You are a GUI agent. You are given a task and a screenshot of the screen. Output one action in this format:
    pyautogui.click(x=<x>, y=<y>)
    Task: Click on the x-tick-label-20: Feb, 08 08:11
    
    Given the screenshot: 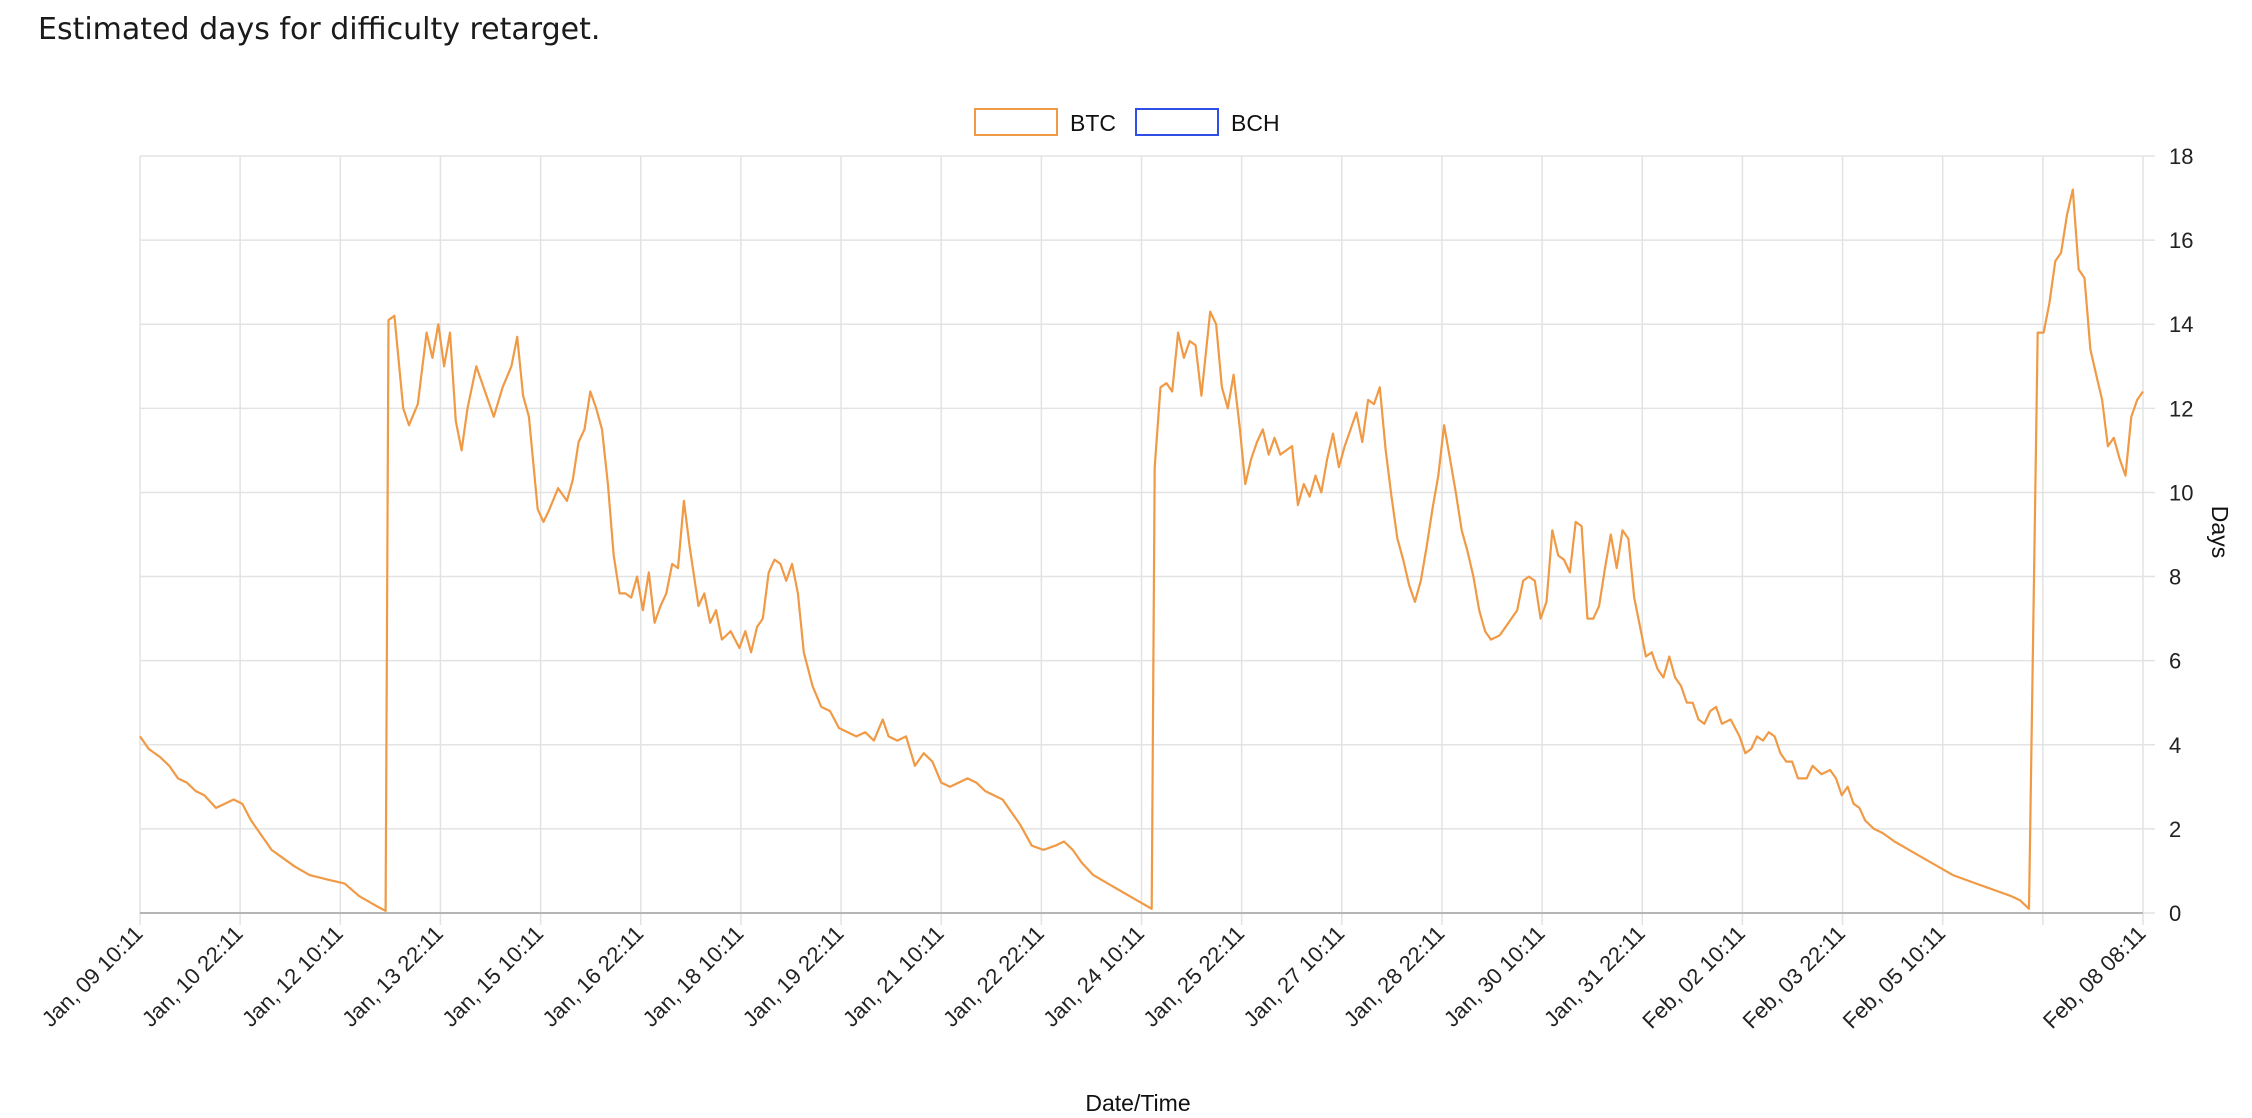 What is the action you would take?
    pyautogui.click(x=2094, y=977)
    